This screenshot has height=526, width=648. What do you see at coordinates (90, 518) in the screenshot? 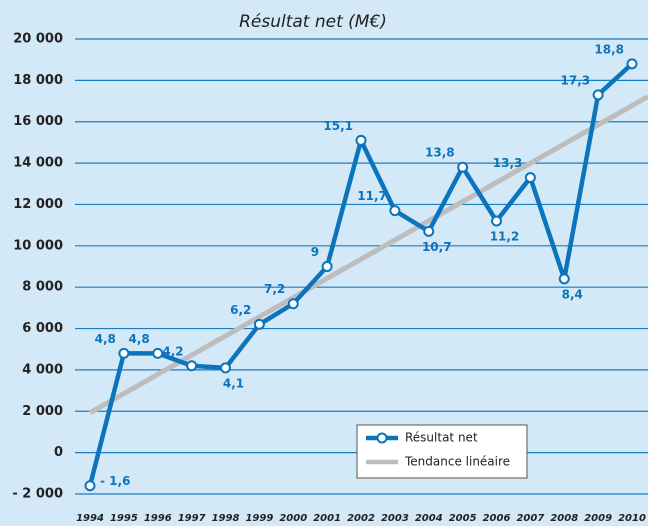
I see `x-tick-label: 1994` at bounding box center [90, 518].